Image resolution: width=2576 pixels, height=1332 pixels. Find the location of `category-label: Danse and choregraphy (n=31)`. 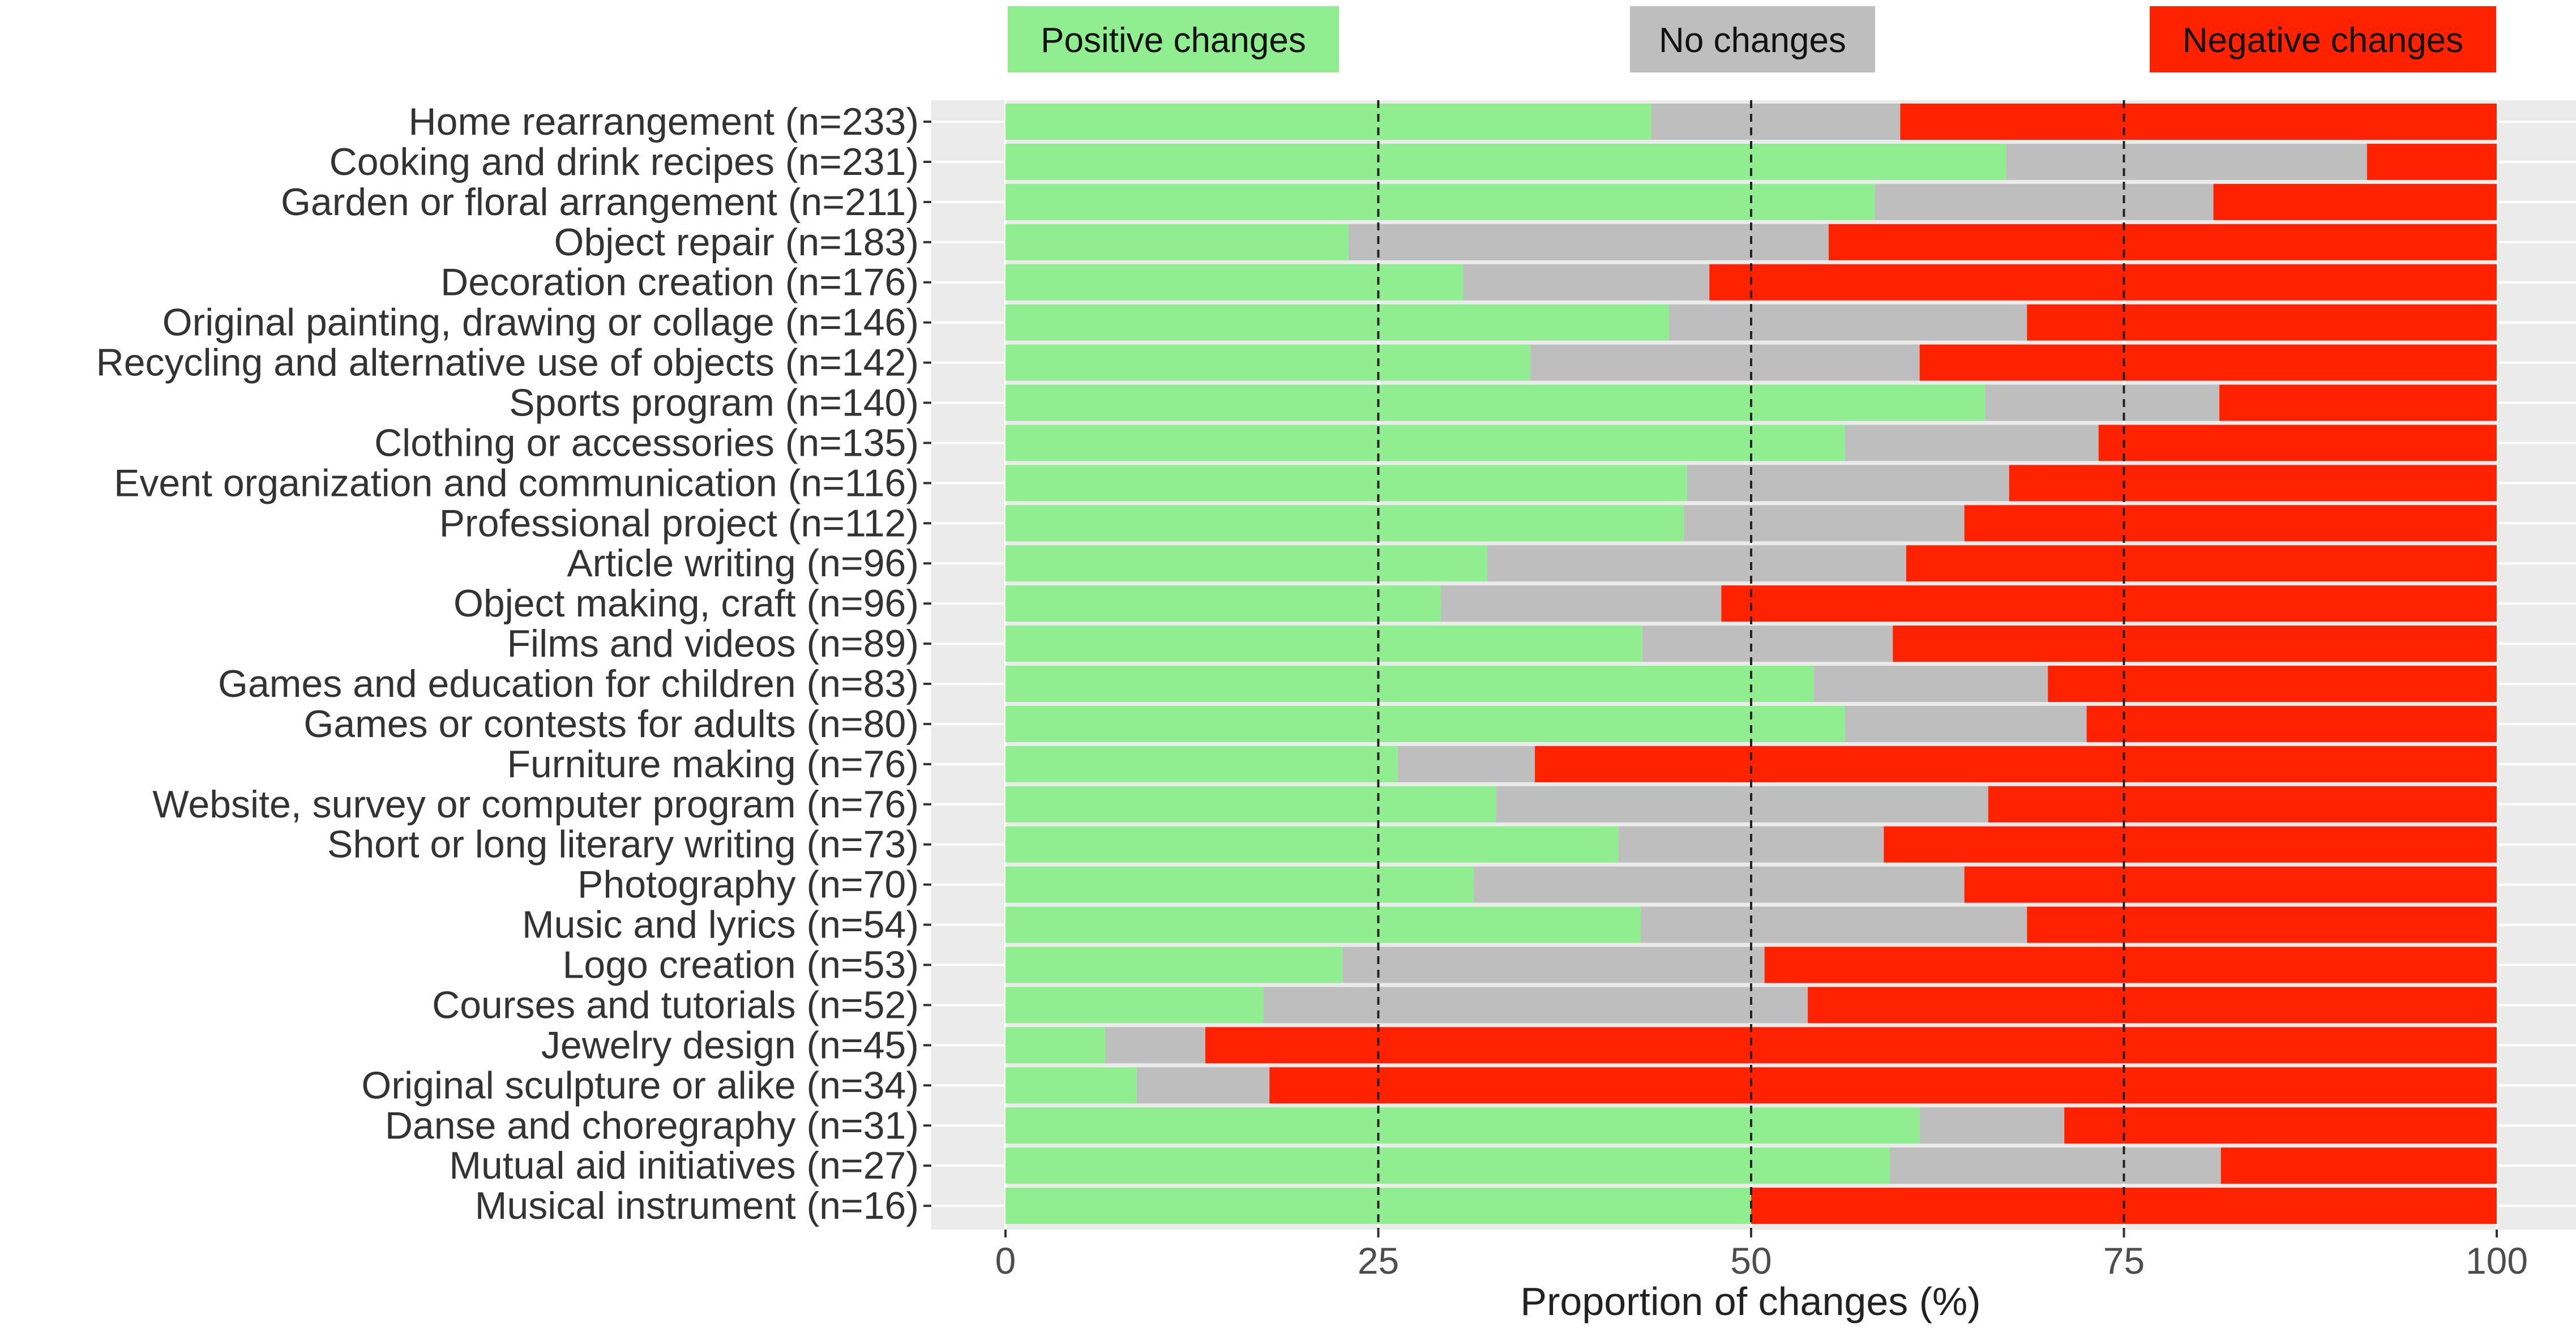

category-label: Danse and choregraphy (n=31) is located at coordinates (652, 1125).